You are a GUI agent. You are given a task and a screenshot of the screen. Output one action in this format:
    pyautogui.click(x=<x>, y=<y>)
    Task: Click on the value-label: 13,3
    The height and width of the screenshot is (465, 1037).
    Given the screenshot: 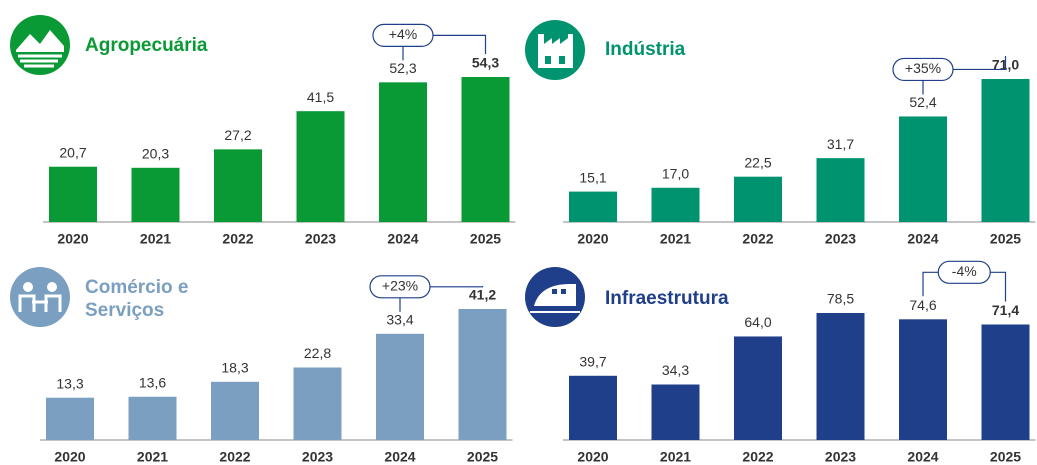 What is the action you would take?
    pyautogui.click(x=69, y=383)
    